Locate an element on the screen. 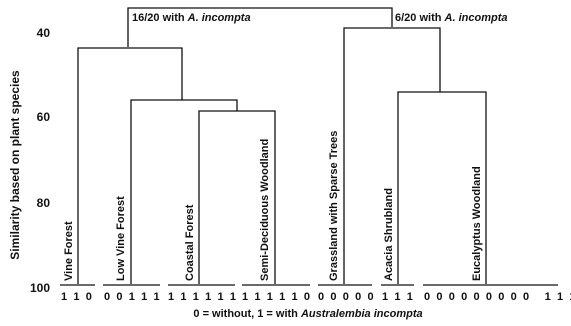 The image size is (571, 326). y-tick-60: 60 is located at coordinates (44, 117).